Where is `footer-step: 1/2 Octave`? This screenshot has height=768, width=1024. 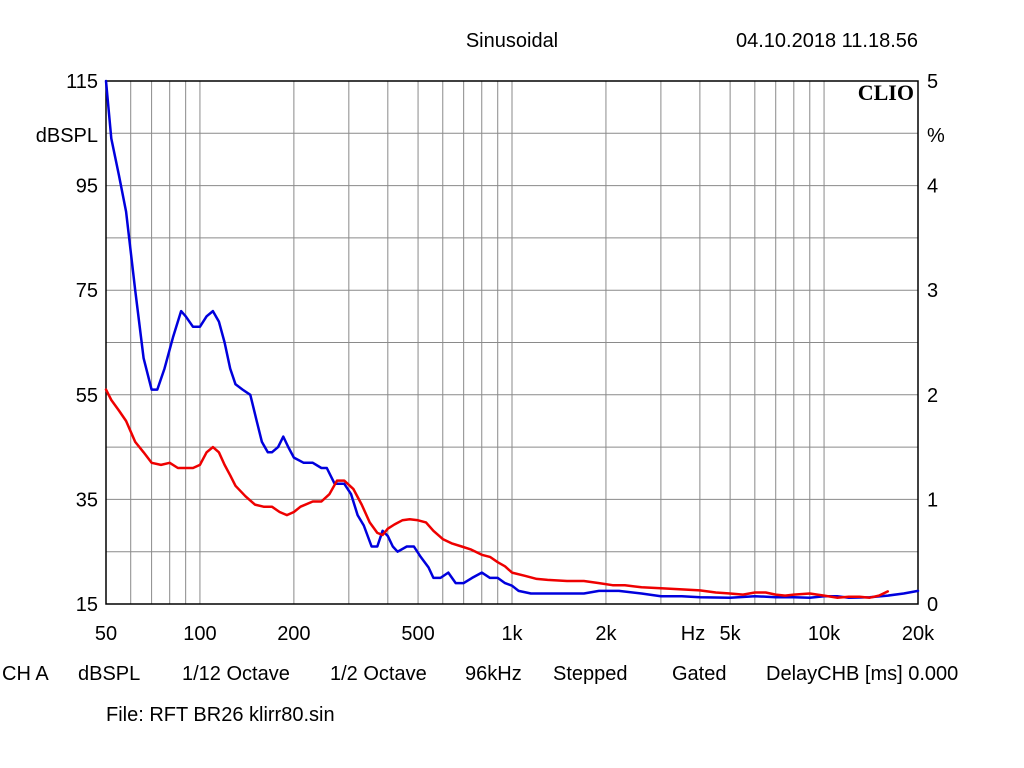 footer-step: 1/2 Octave is located at coordinates (378, 674).